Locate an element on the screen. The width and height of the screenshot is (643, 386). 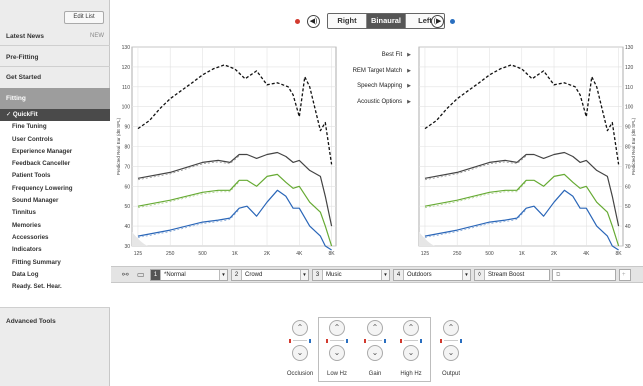
sidebar-item-sound-manager: Sound Manager is located at coordinates (35, 201).